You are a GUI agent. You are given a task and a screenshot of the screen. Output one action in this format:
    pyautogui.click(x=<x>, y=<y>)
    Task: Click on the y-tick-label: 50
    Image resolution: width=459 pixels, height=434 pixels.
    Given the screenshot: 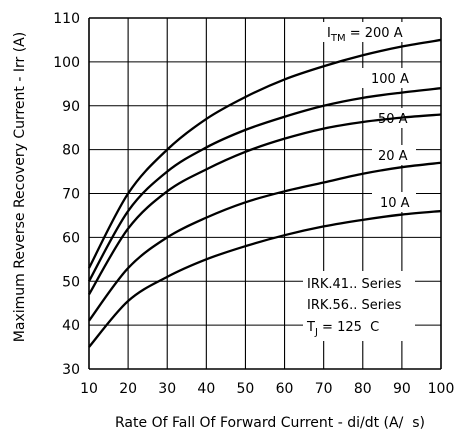 What is the action you would take?
    pyautogui.click(x=71, y=282)
    